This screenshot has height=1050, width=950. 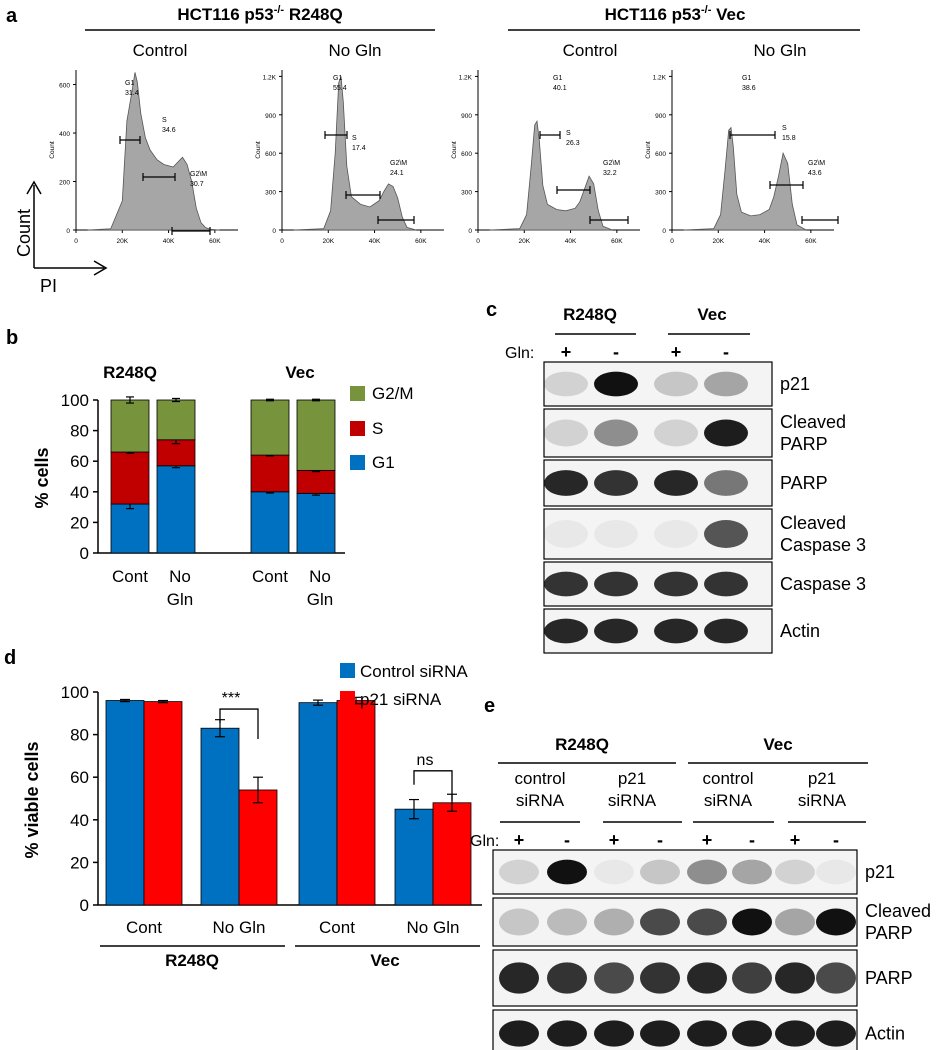 What do you see at coordinates (197, 184) in the screenshot?
I see `gate-value: 30.7` at bounding box center [197, 184].